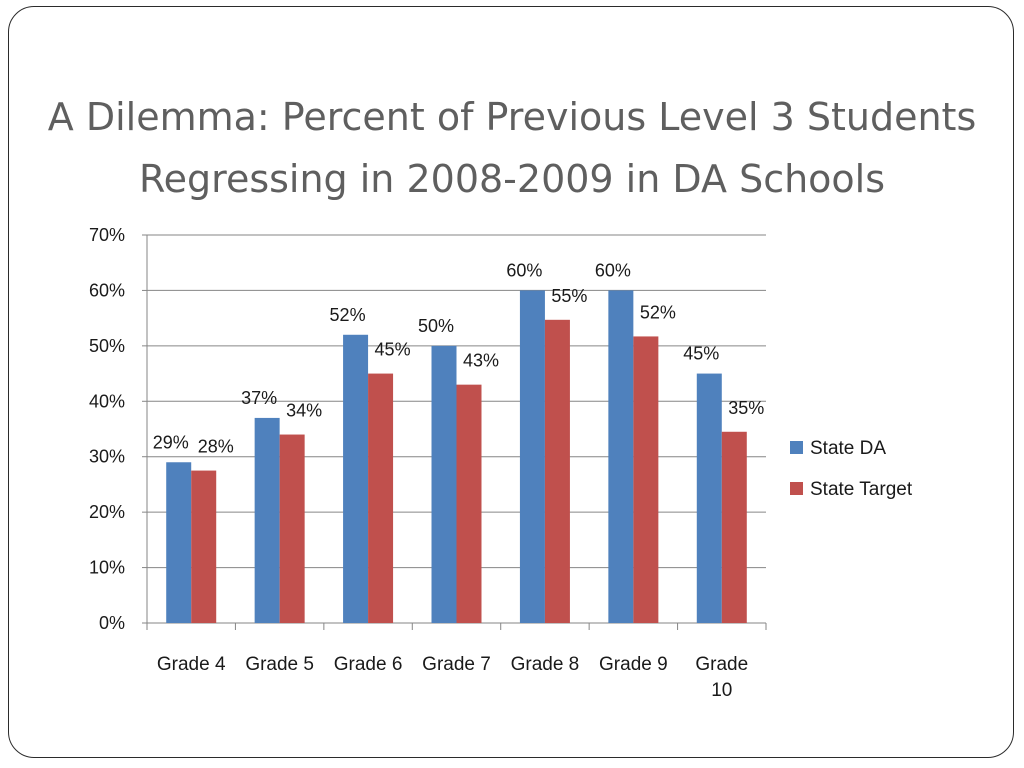 Image resolution: width=1024 pixels, height=768 pixels. What do you see at coordinates (481, 361) in the screenshot?
I see `data-label: 43%` at bounding box center [481, 361].